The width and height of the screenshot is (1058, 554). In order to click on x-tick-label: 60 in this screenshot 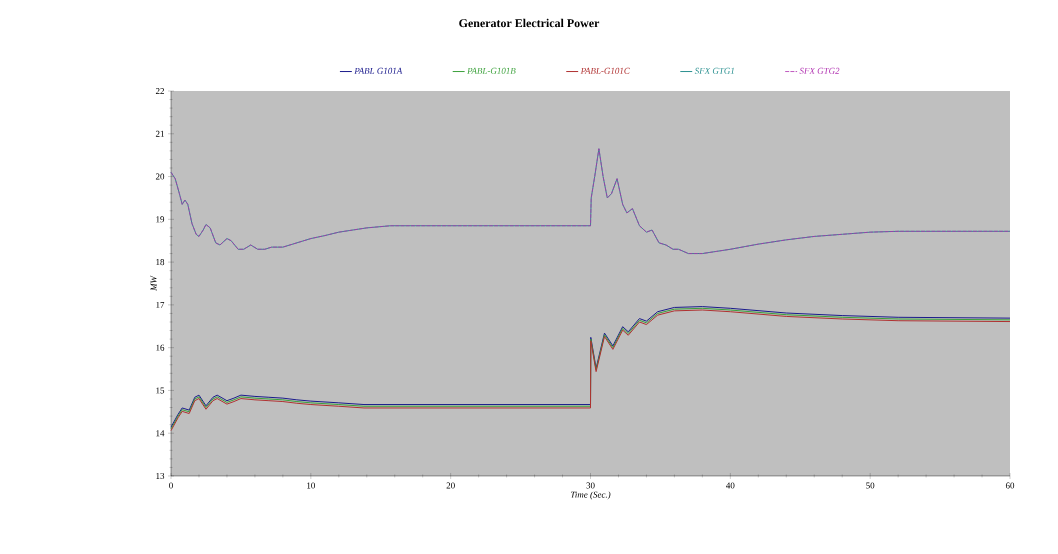, I will do `click(1010, 485)`.